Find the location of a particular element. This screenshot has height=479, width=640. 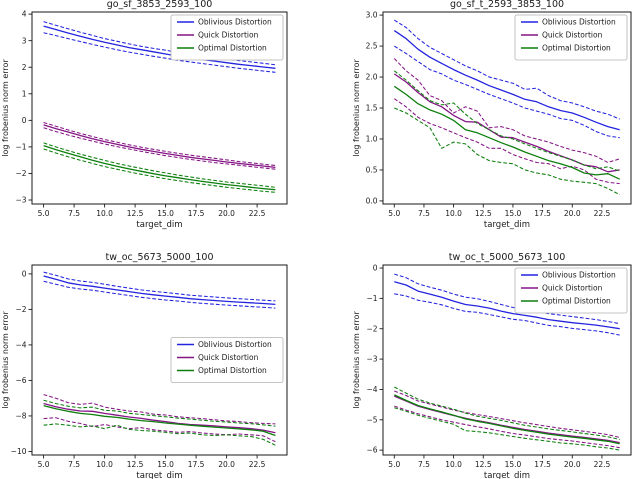

chart-title: go_sf_3853_2593_100 is located at coordinates (159, 5).